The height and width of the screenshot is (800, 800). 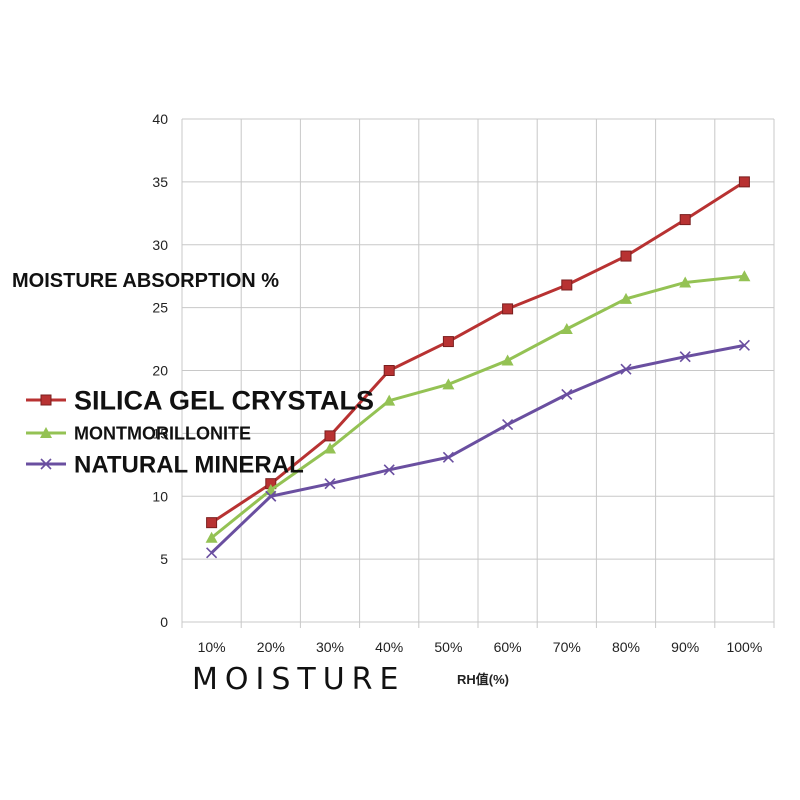 I want to click on x-tick-label: 50%, so click(x=448, y=647).